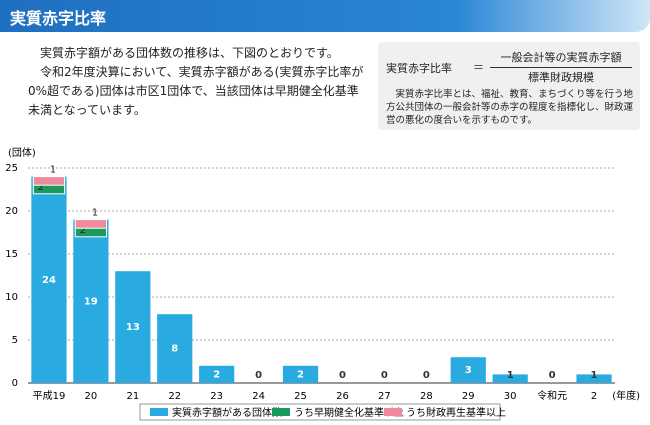 The image size is (650, 425). Describe the element at coordinates (552, 395) in the screenshot. I see `x-tick-label: 令和元` at that location.